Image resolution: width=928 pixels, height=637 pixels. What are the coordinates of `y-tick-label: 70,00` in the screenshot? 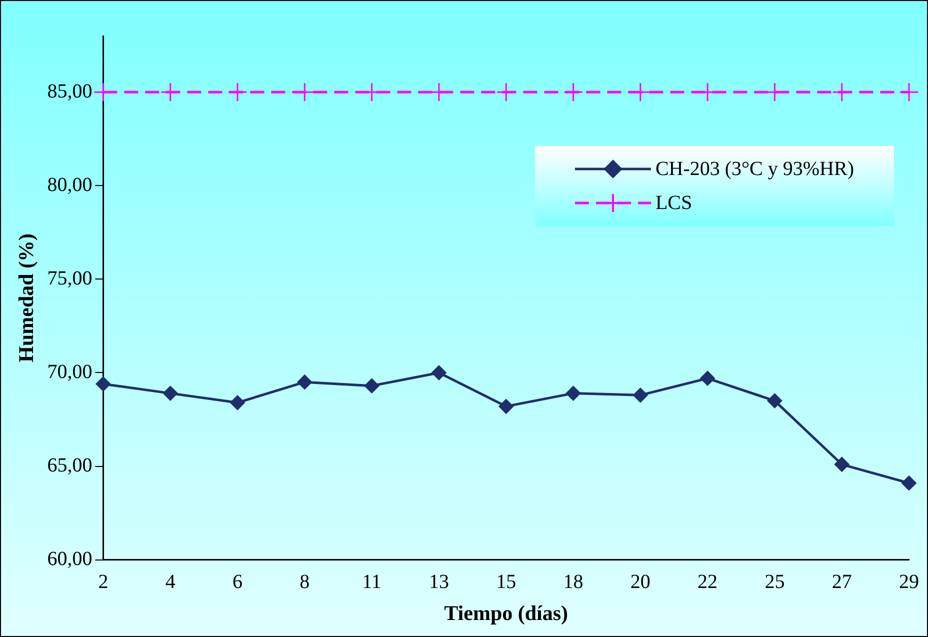 It's located at (69, 371).